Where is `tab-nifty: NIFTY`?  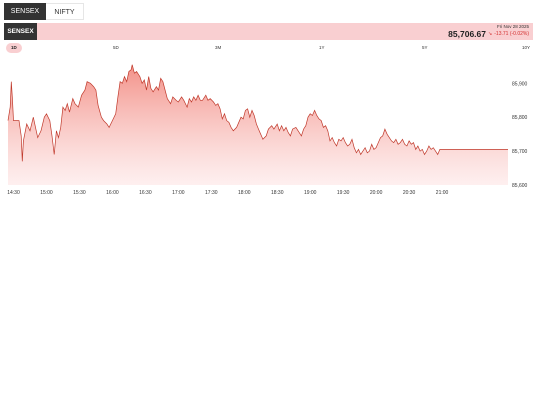 tab-nifty: NIFTY is located at coordinates (65, 11).